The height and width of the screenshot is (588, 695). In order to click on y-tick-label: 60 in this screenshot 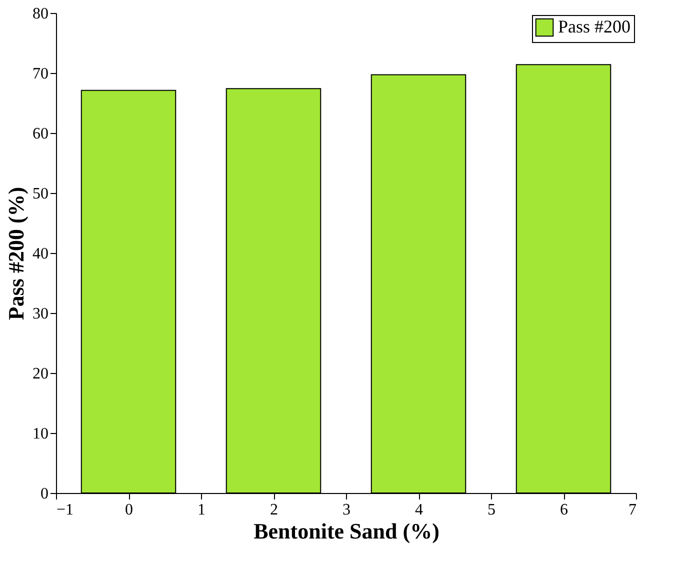, I will do `click(40, 134)`.